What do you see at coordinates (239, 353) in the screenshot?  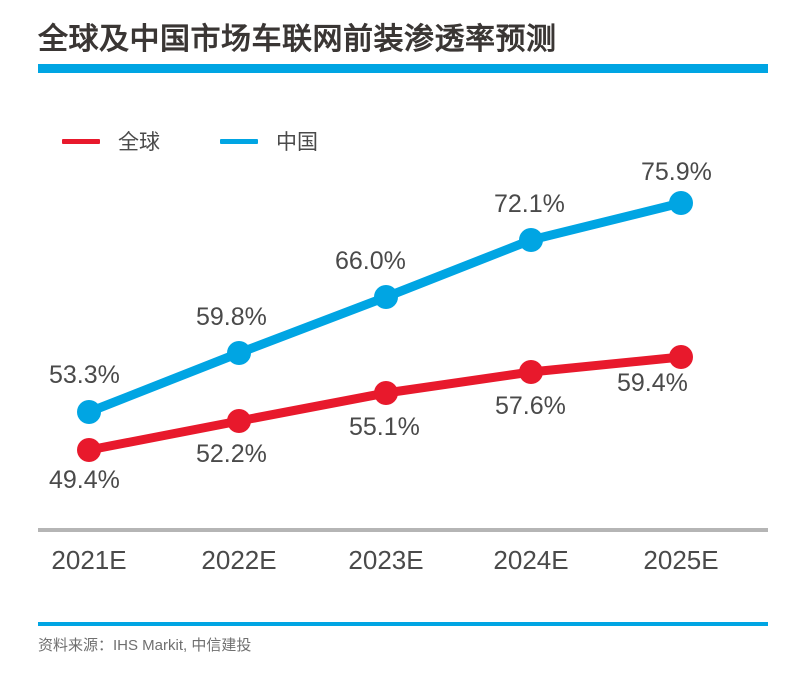 I see `data-point-china-2022e` at bounding box center [239, 353].